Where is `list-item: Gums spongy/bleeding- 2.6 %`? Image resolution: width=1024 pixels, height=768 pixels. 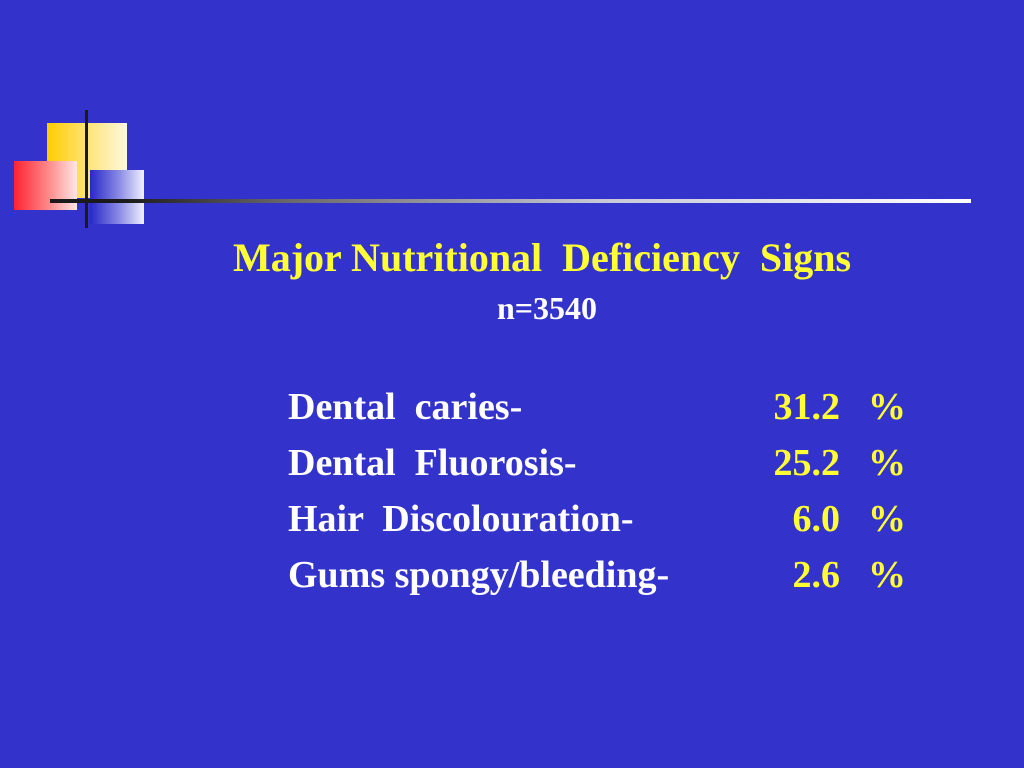 list-item: Gums spongy/bleeding- 2.6 % is located at coordinates (512, 581).